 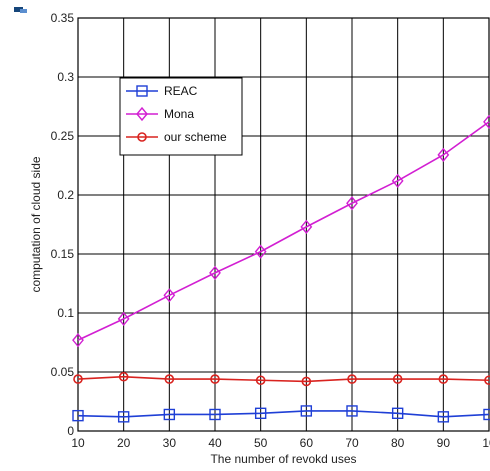 I want to click on series-line-our-scheme, so click(x=283, y=379).